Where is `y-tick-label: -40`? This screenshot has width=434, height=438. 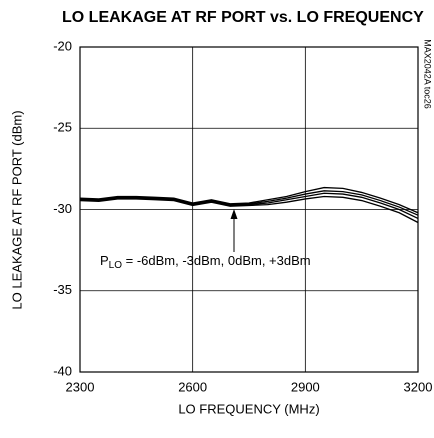 y-tick-label: -40 is located at coordinates (62, 370).